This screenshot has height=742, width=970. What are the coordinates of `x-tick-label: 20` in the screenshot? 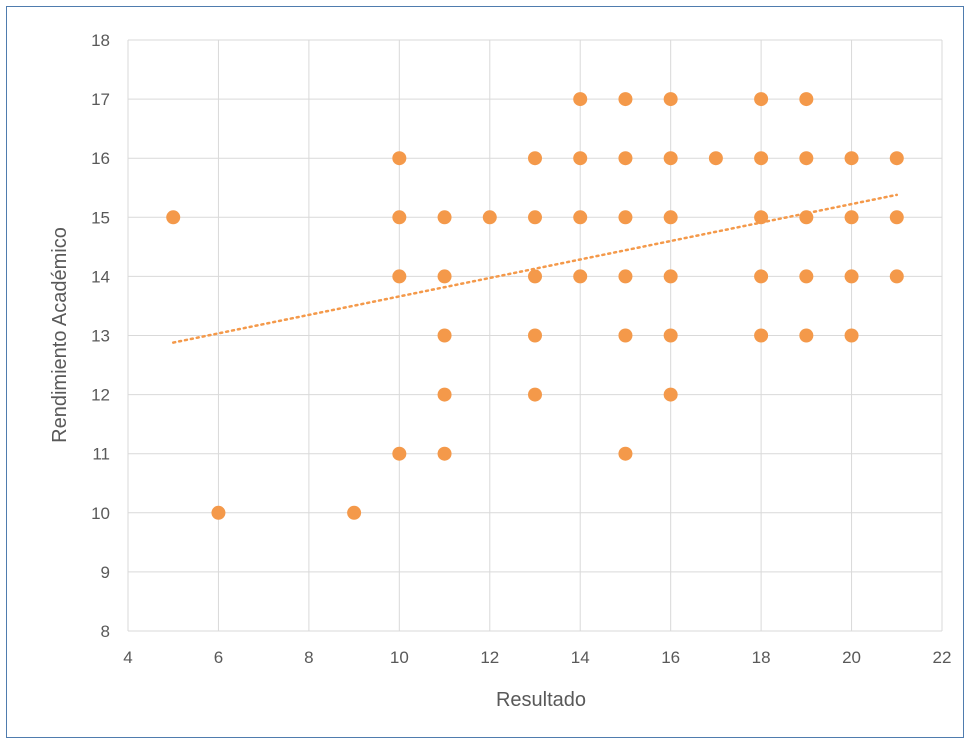 It's located at (851, 657).